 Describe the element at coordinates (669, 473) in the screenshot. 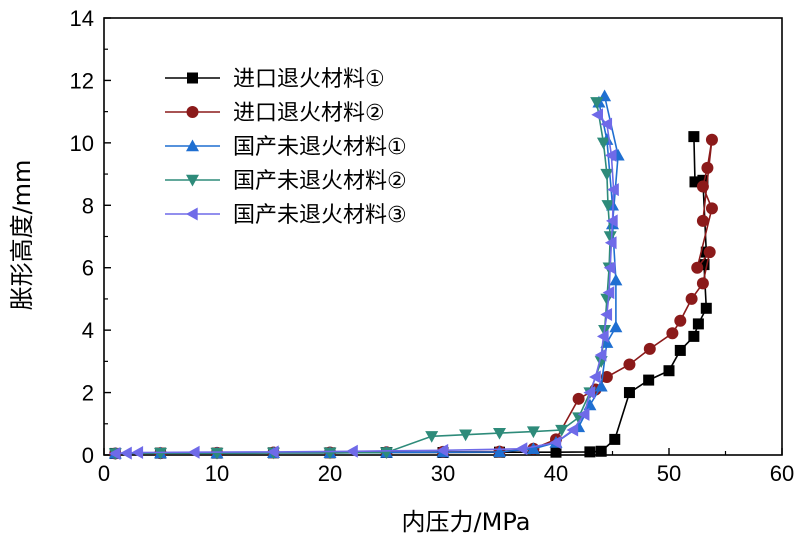

I see `x-tick-label: 50` at that location.